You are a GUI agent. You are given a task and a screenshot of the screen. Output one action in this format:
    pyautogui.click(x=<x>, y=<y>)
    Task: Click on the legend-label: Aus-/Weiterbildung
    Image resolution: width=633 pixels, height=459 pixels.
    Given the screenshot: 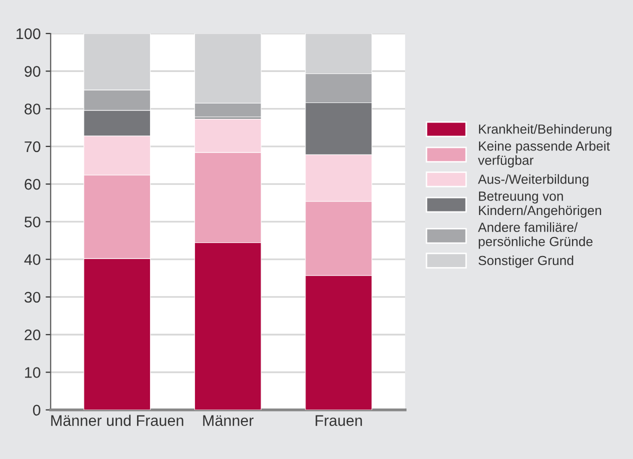 What is the action you would take?
    pyautogui.click(x=533, y=180)
    